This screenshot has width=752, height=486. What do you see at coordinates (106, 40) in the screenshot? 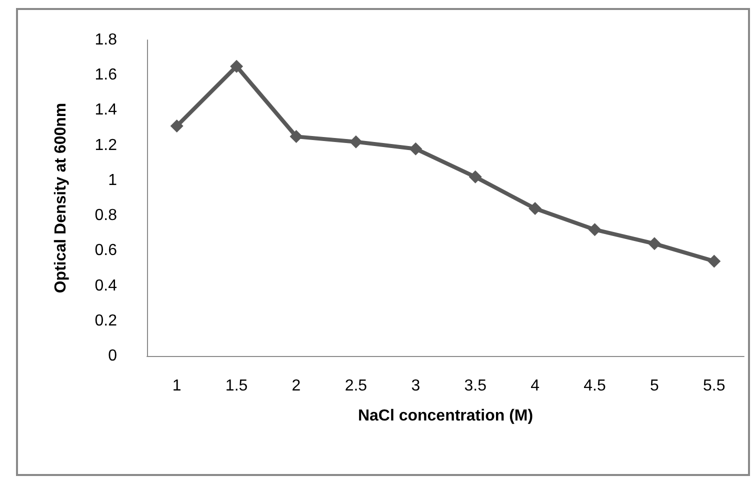
I see `y-tick-label: 1.8` at bounding box center [106, 40].